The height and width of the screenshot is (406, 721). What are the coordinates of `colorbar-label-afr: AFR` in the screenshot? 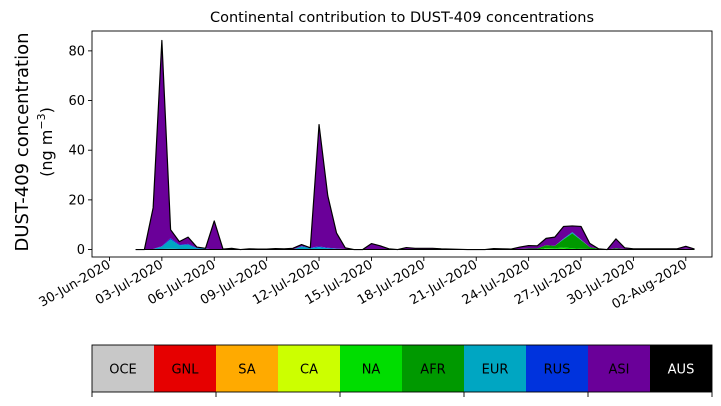 It's located at (432, 370).